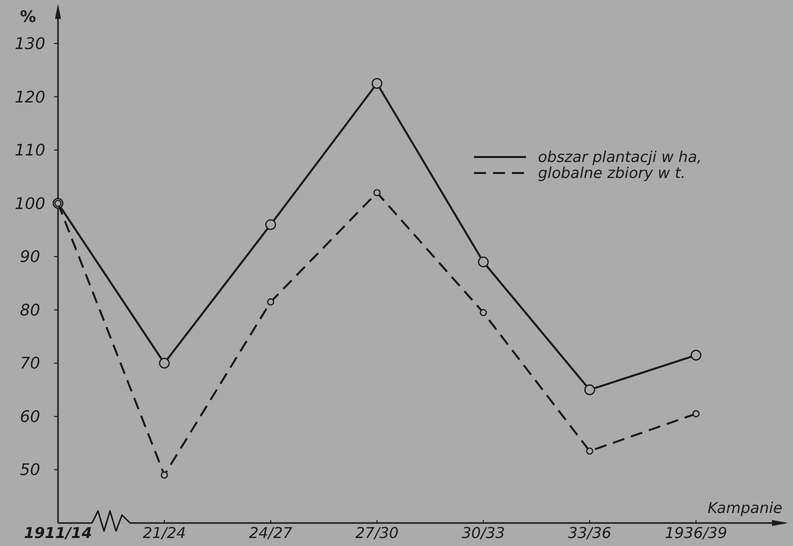 The width and height of the screenshot is (793, 546). I want to click on y-tick-label: 80, so click(30, 310).